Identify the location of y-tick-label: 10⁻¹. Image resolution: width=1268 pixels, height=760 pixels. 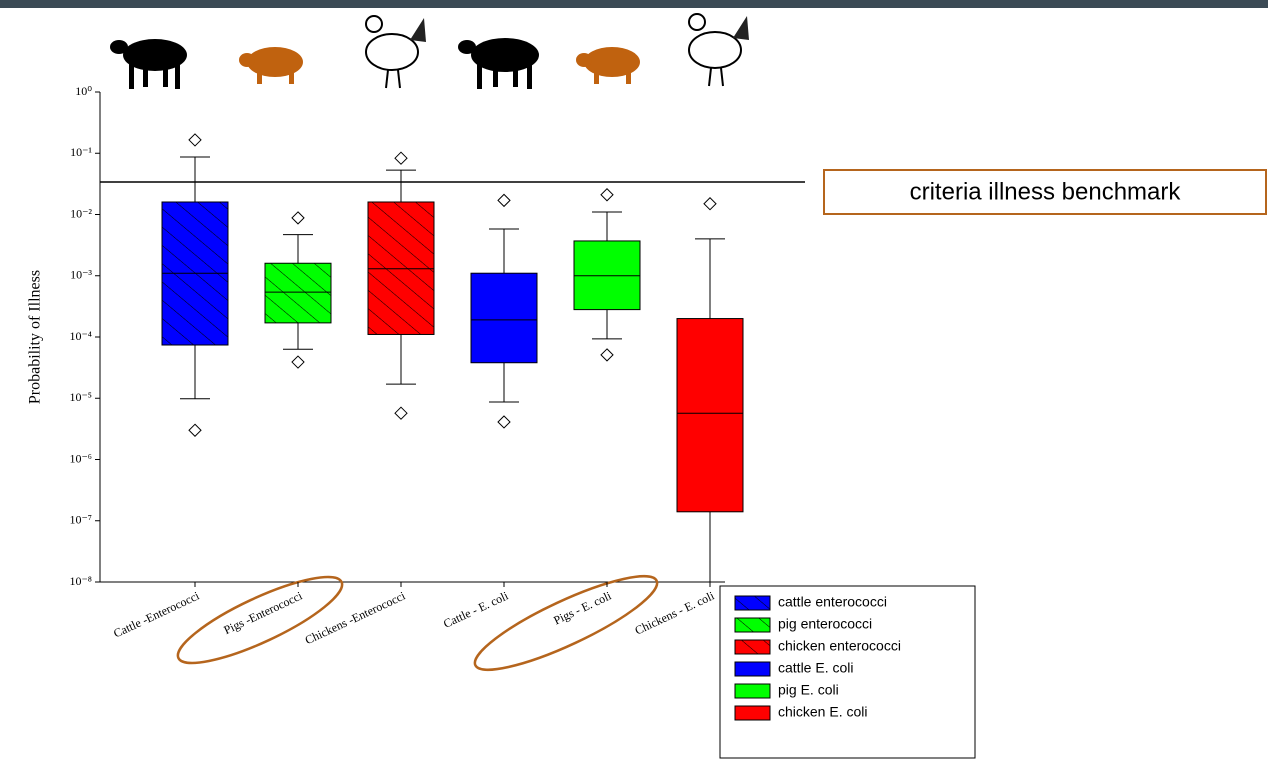
(81, 152).